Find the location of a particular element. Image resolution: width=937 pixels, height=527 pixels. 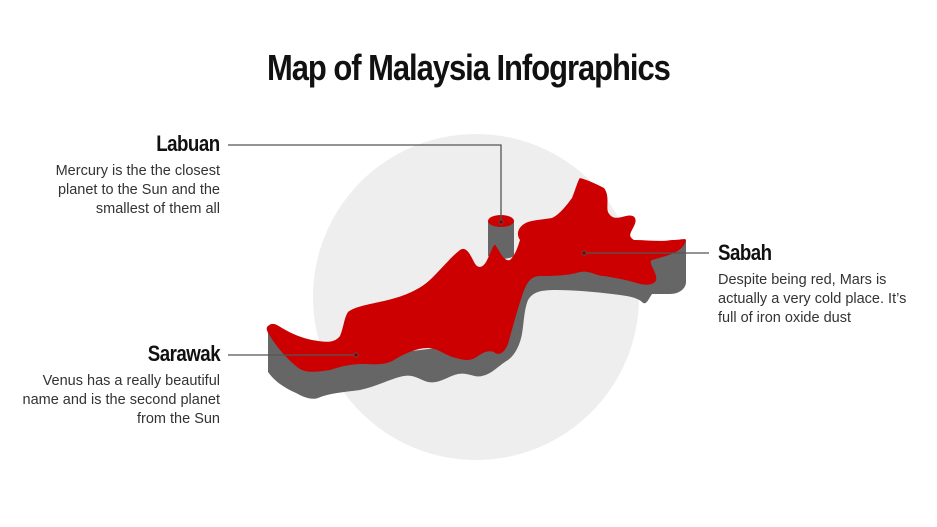

sarawak-connector-dot is located at coordinates (356, 355).